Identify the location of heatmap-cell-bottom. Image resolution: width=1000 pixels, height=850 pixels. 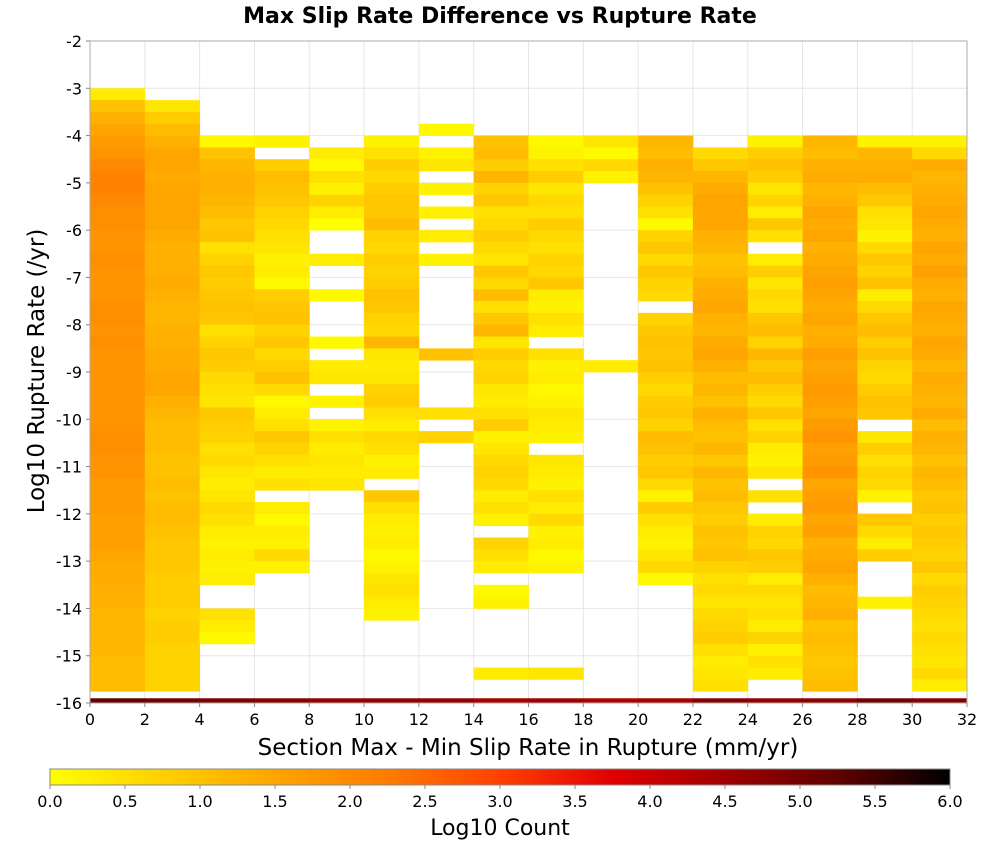
(392, 700).